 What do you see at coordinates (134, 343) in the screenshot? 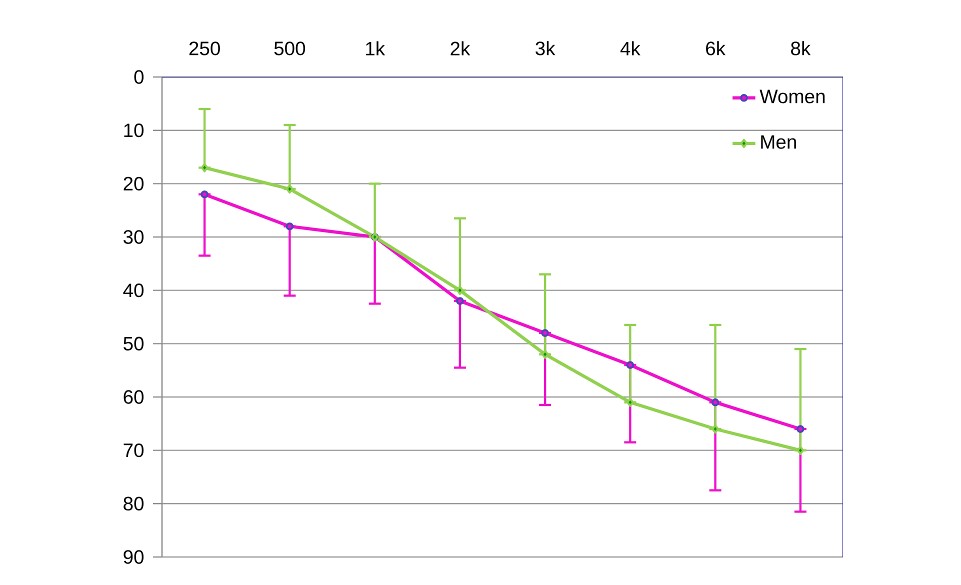
I see `y-tick-label: 50` at bounding box center [134, 343].